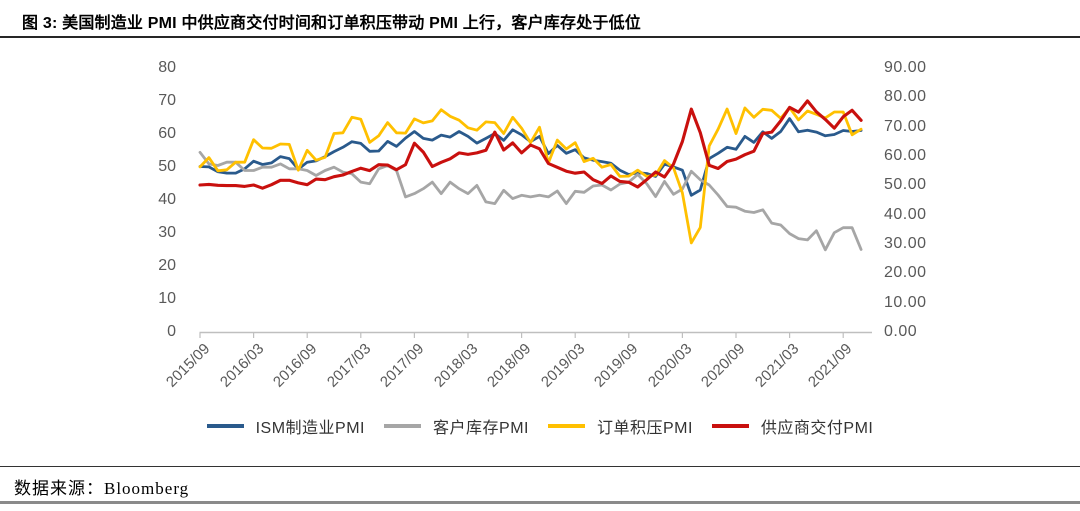 The width and height of the screenshot is (1080, 511). What do you see at coordinates (540, 426) in the screenshot?
I see `chart-legend: ISM制造业PMI 客户库存PMI 订单积压PMI 供应商交付PMI` at bounding box center [540, 426].